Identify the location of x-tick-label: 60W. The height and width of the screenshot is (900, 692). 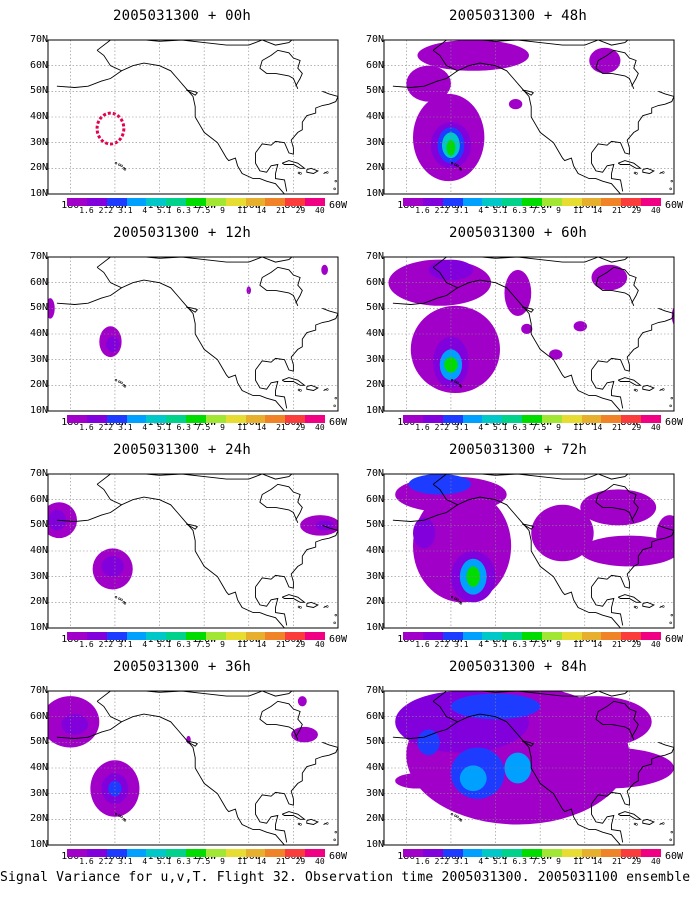
(338, 205).